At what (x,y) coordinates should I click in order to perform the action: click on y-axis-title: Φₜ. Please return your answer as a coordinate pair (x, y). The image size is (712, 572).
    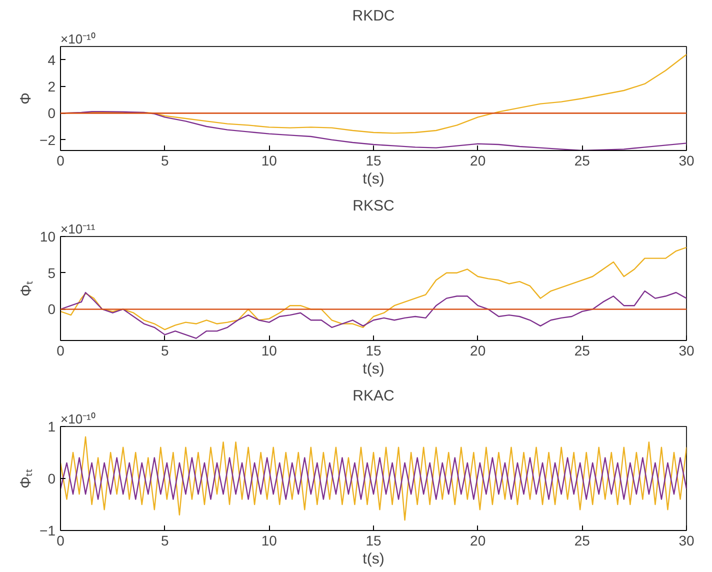
    Looking at the image, I should click on (26, 288).